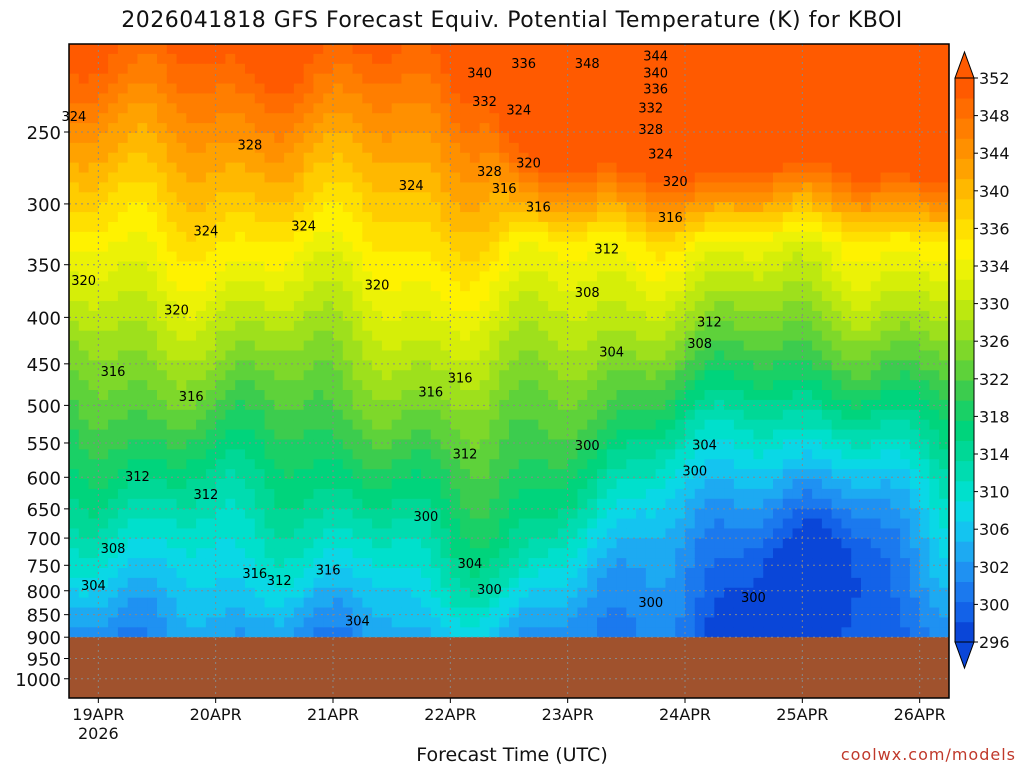 The image size is (1024, 768). Describe the element at coordinates (44, 510) in the screenshot. I see `y-tick-label: 650` at that location.